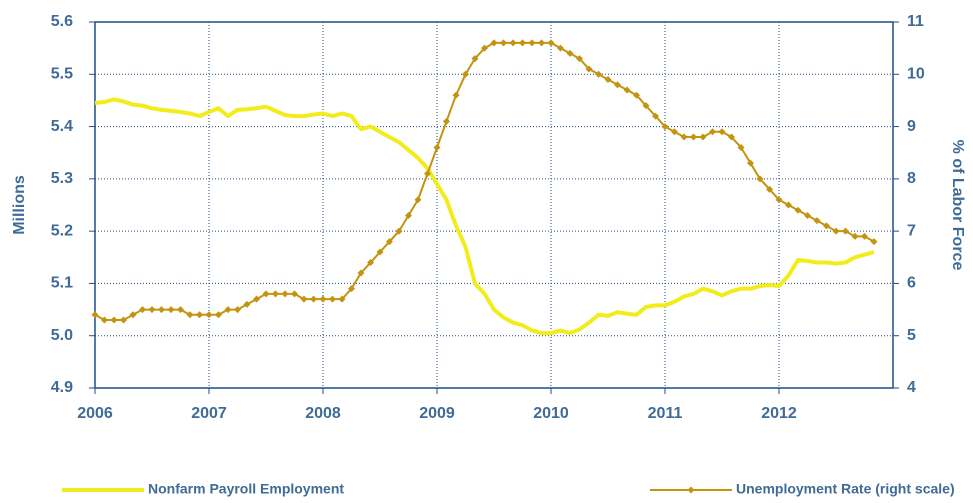  I want to click on y2-tick-label: 8, so click(911, 178).